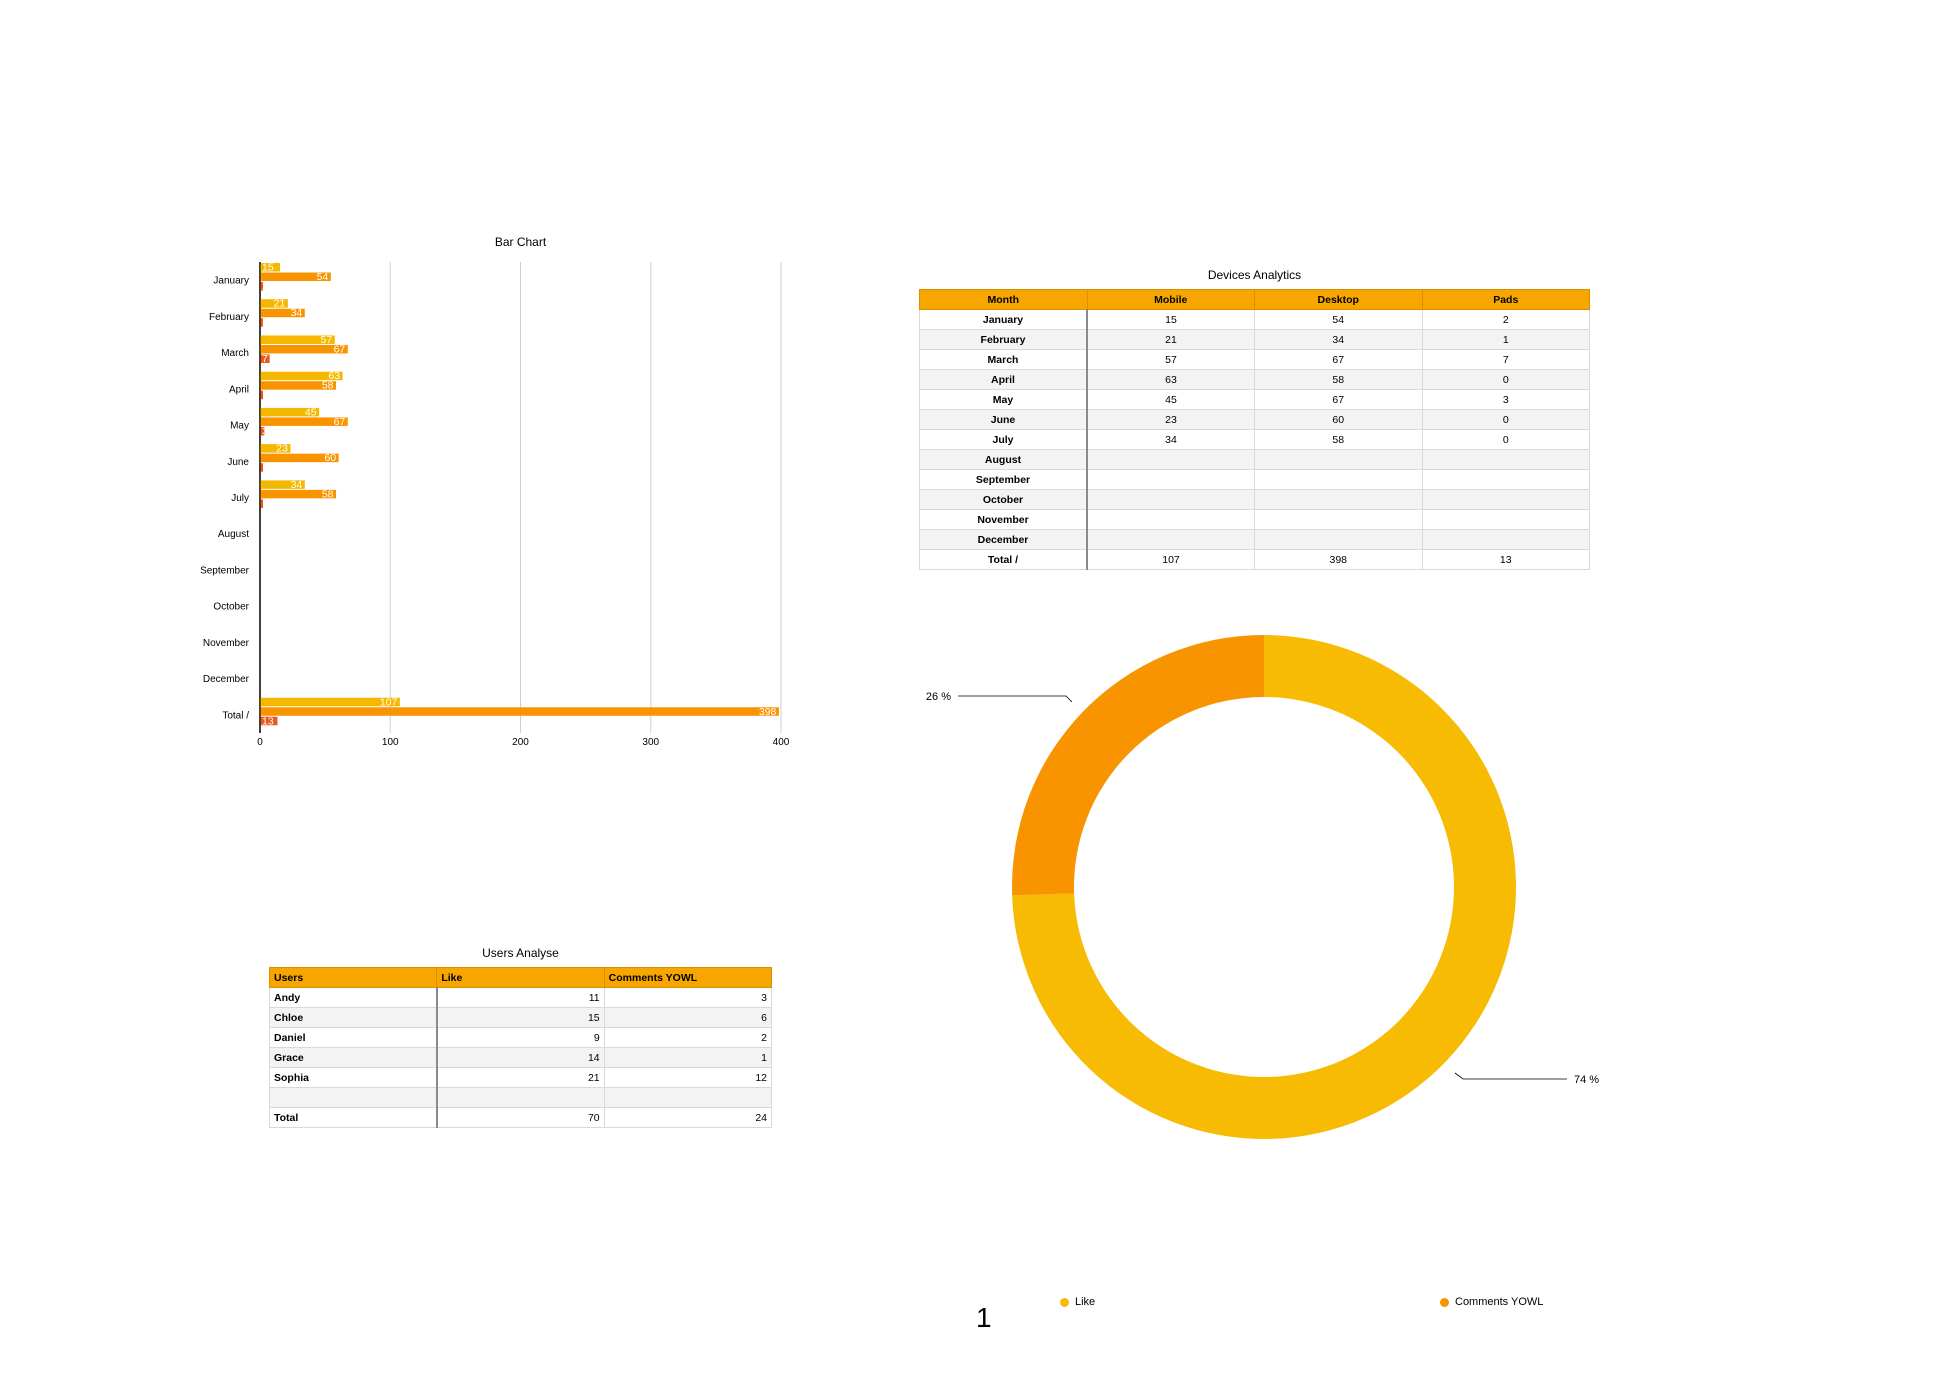  Describe the element at coordinates (1499, 1302) in the screenshot. I see `legend-label-comments: Comments YOWL` at that location.